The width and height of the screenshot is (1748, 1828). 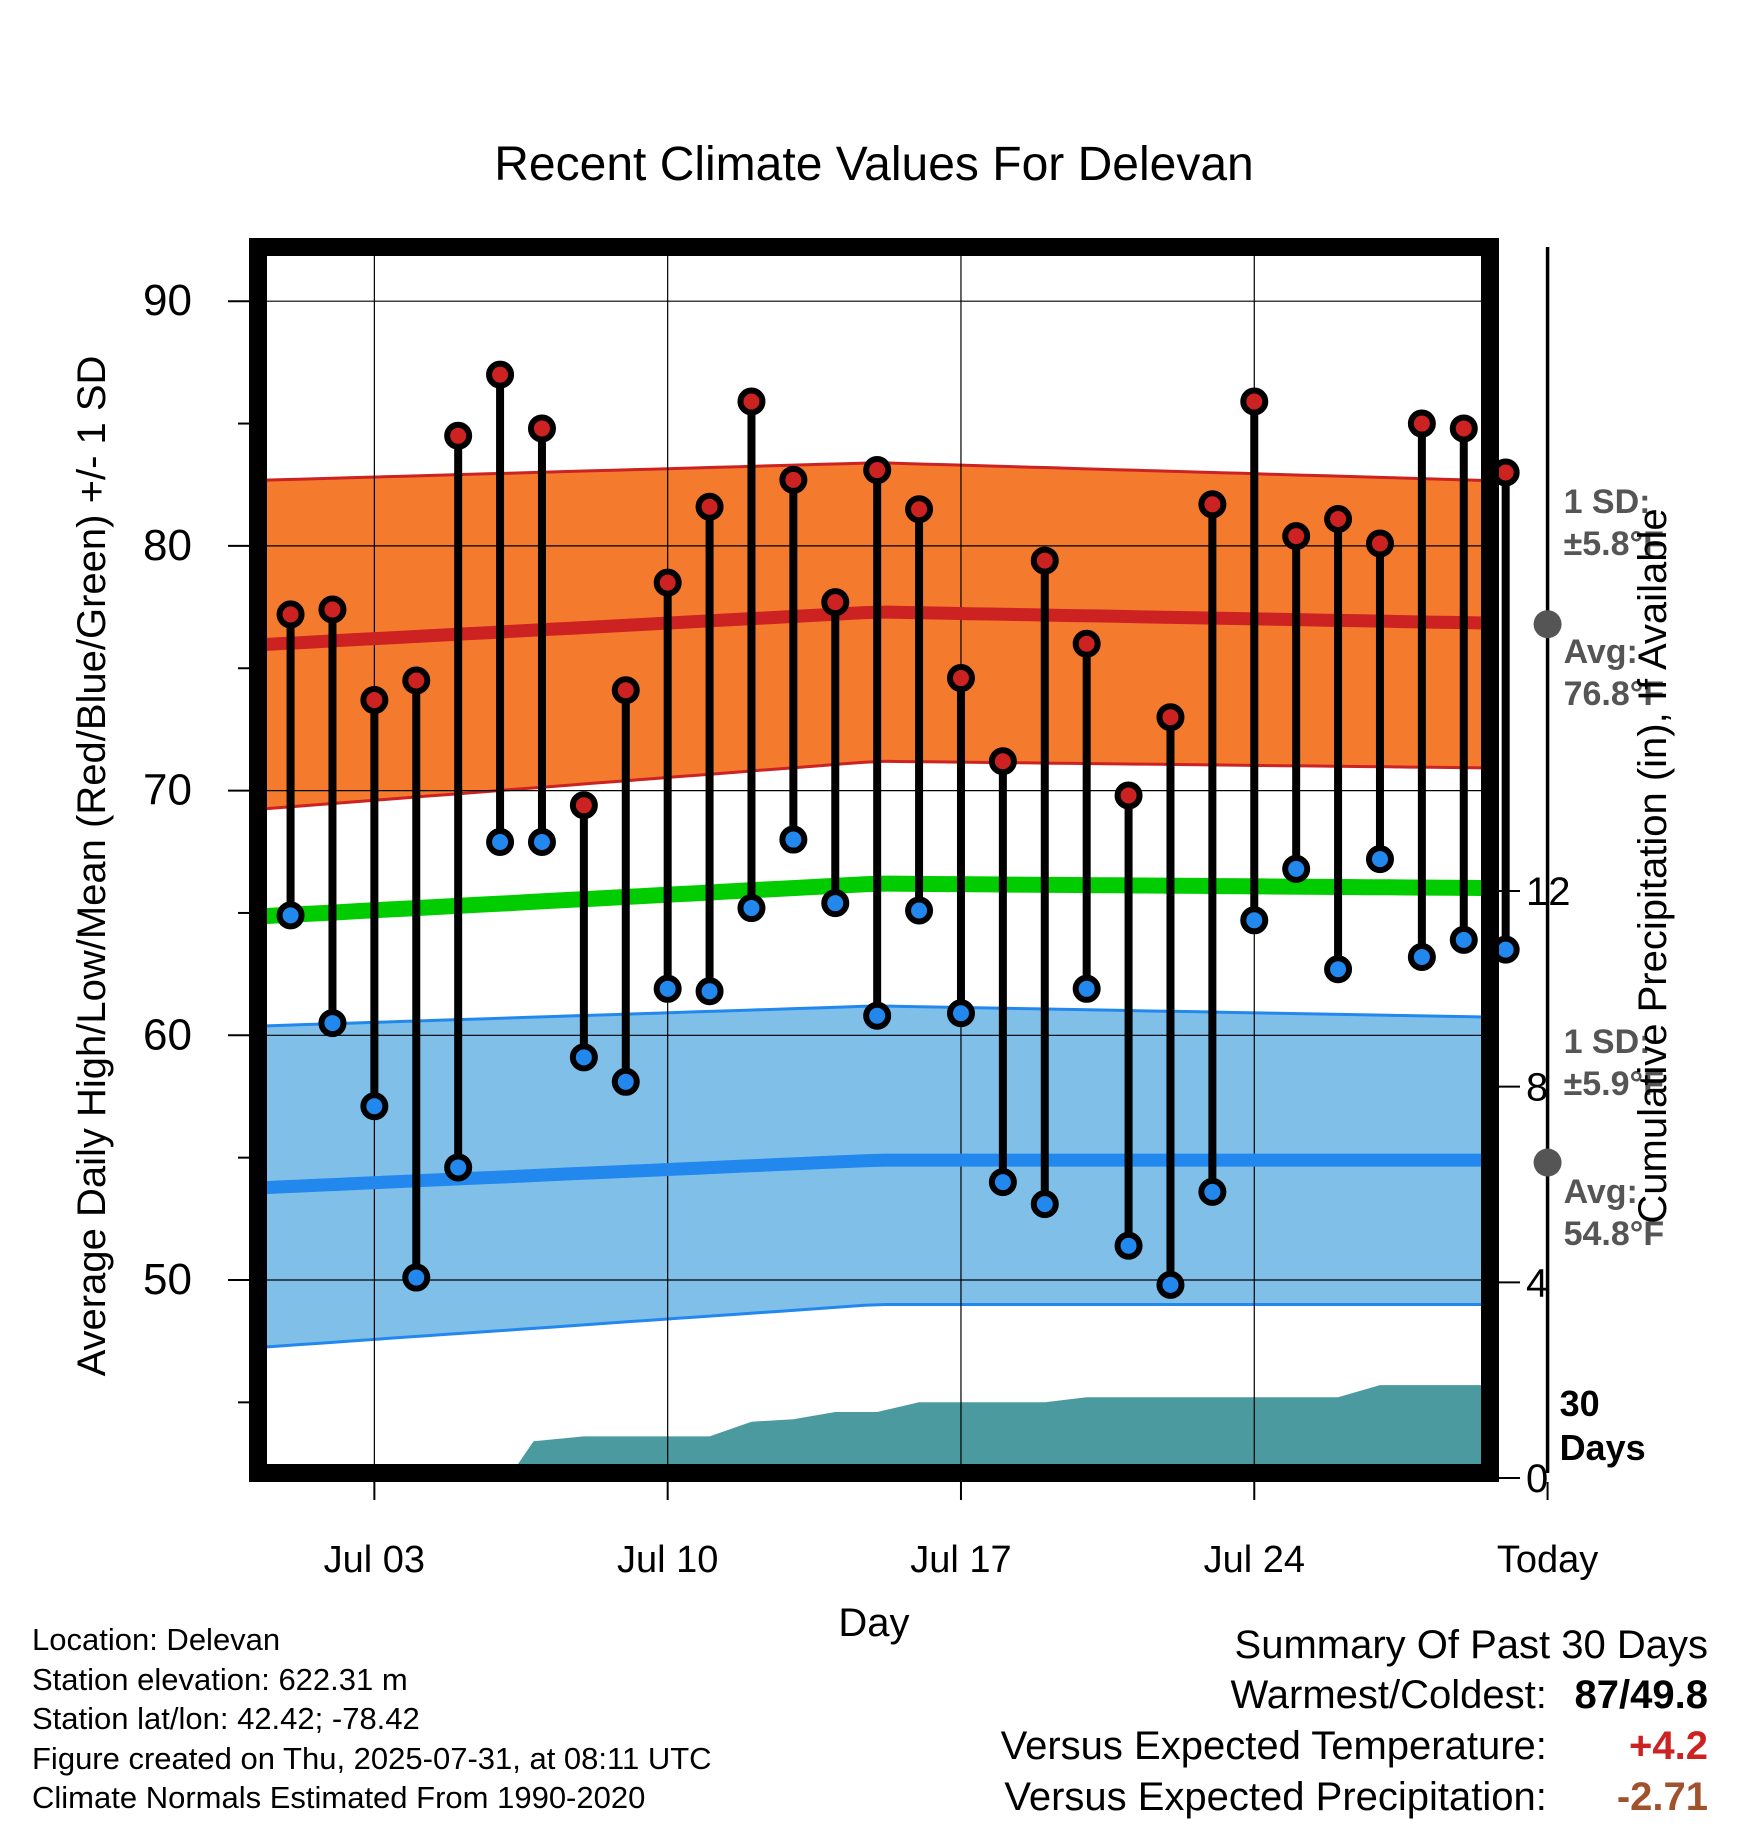 I want to click on y2-tick-label: 8, so click(x=1537, y=1088).